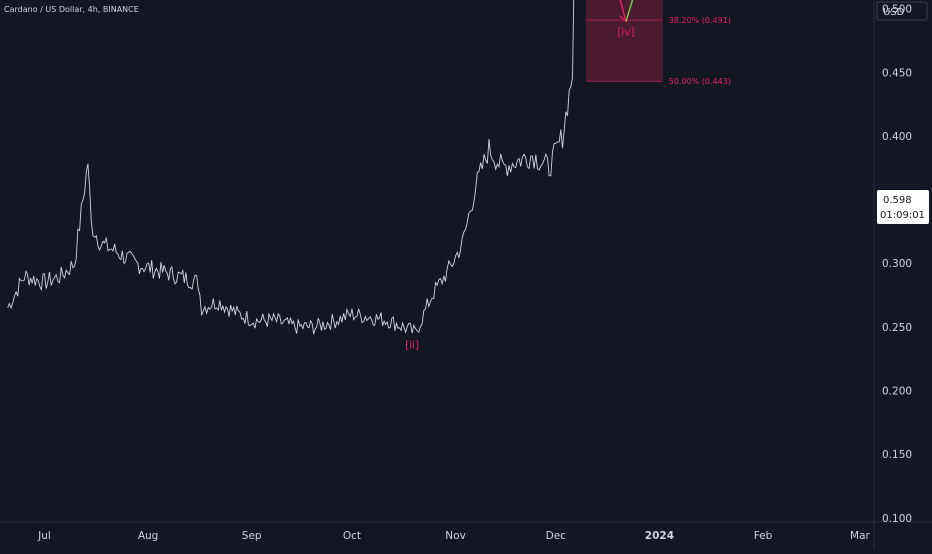  Describe the element at coordinates (903, 207) in the screenshot. I see `last-price-box` at that location.